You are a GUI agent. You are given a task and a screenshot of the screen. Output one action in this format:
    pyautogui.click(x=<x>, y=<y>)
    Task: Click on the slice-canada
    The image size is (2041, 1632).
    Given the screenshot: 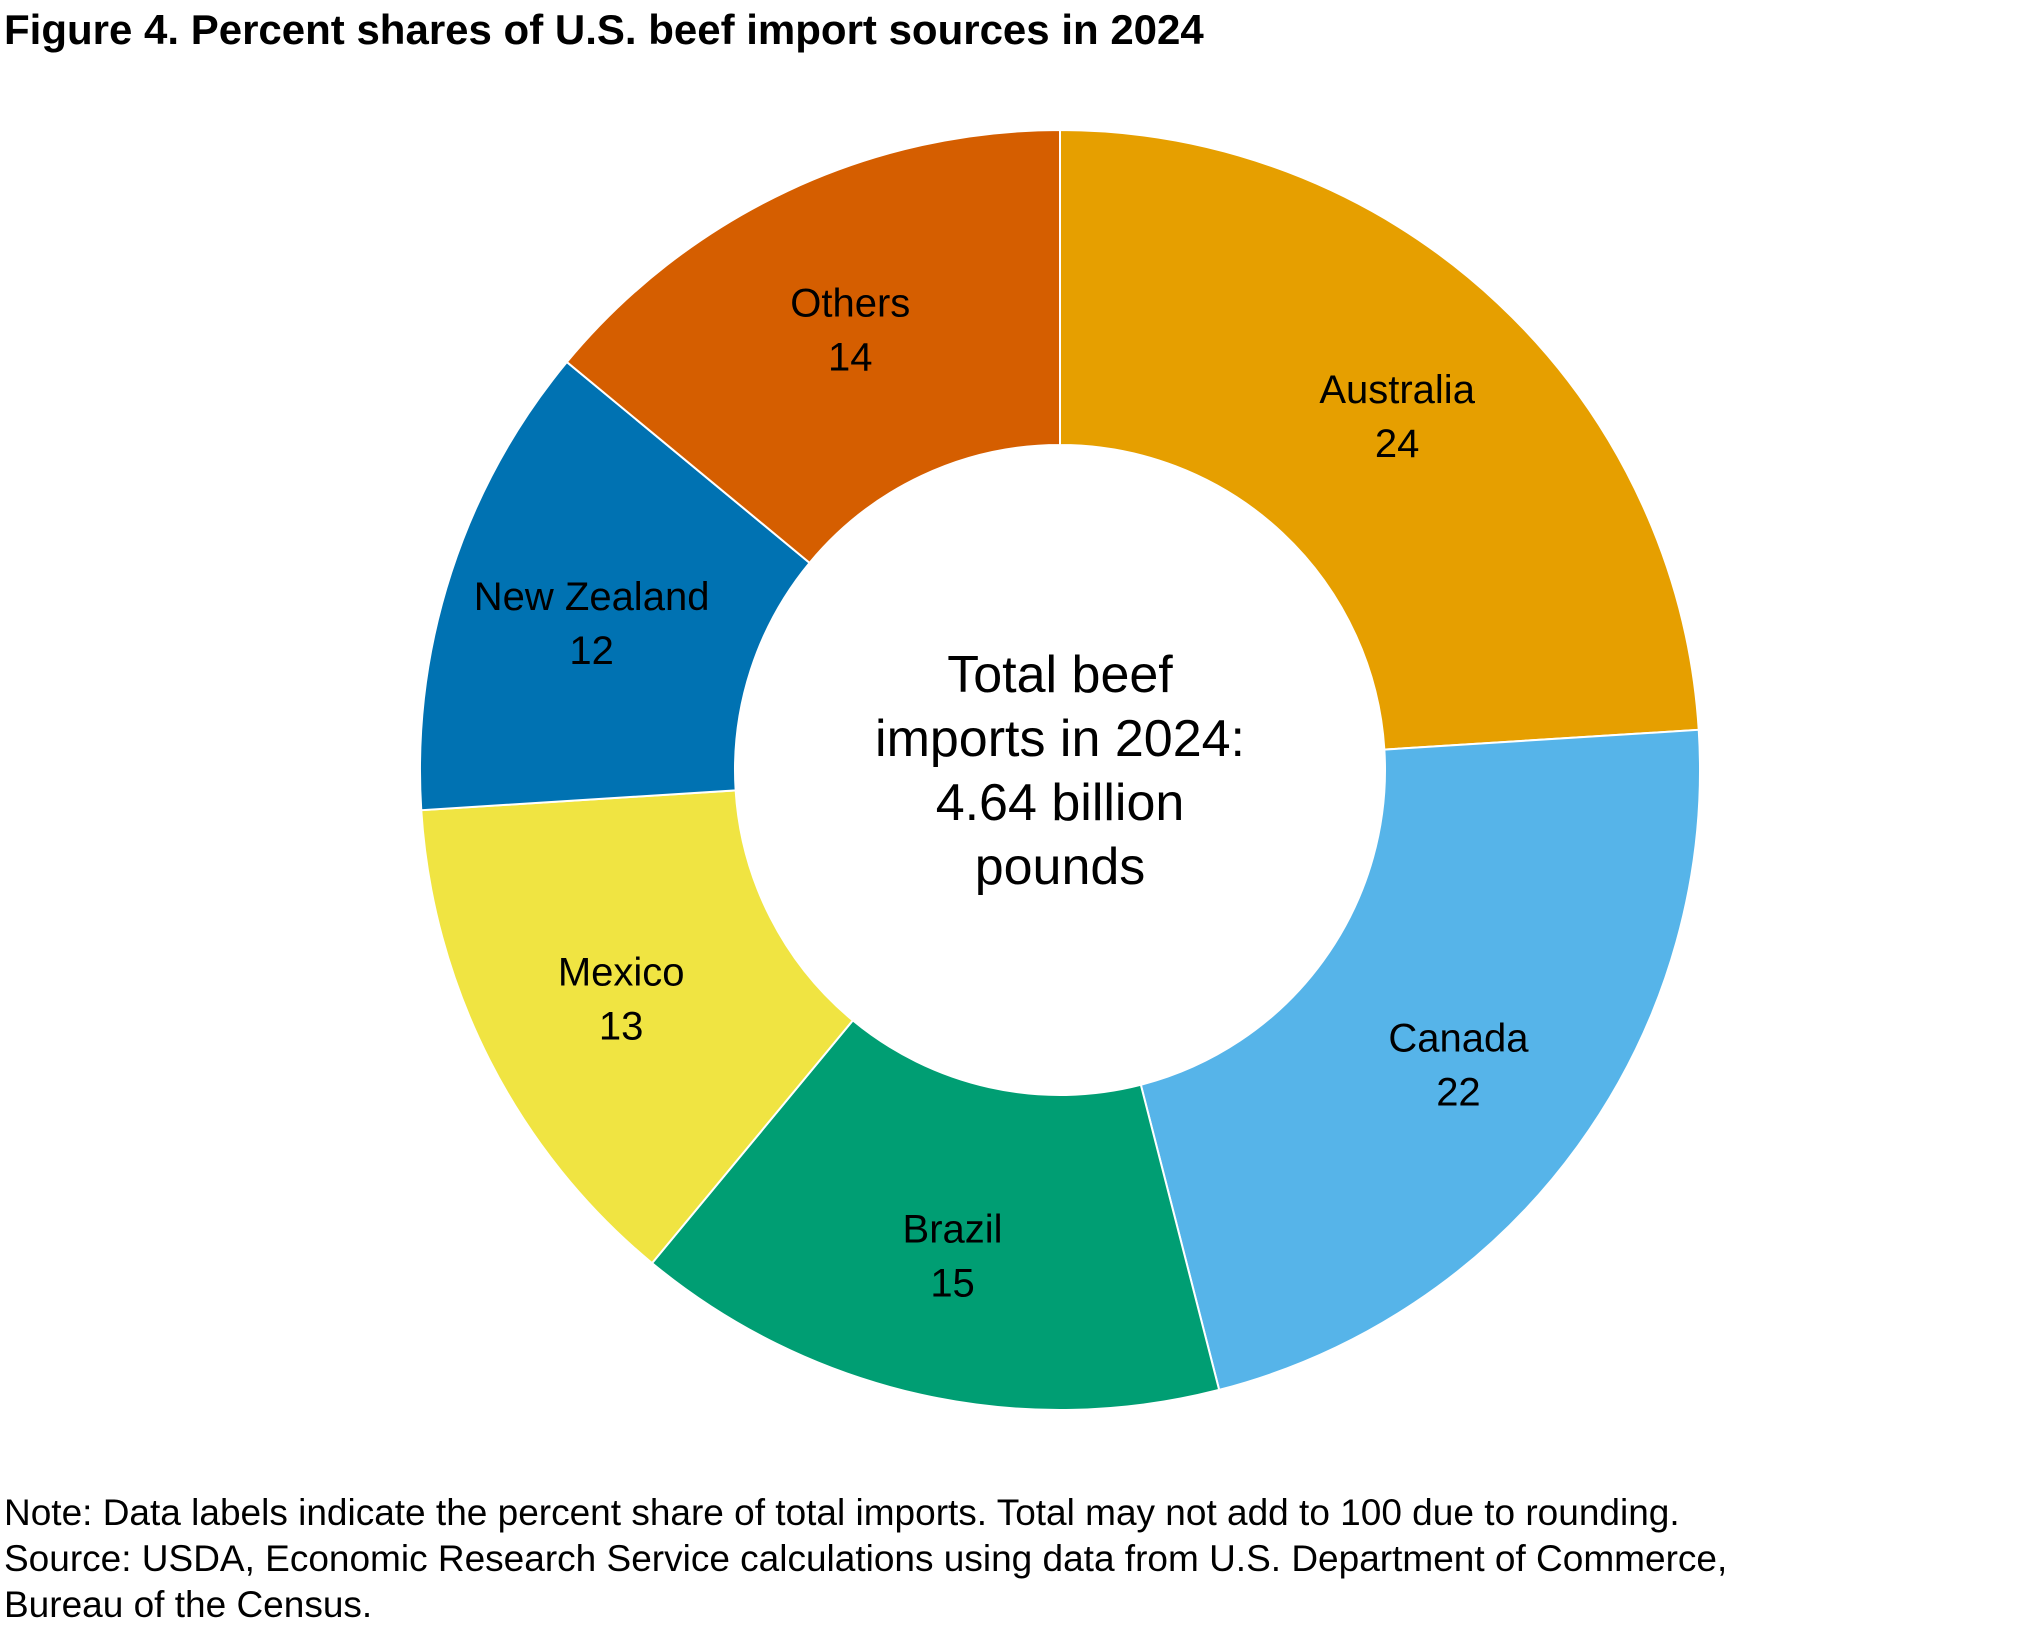 What is the action you would take?
    pyautogui.click(x=1420, y=1060)
    